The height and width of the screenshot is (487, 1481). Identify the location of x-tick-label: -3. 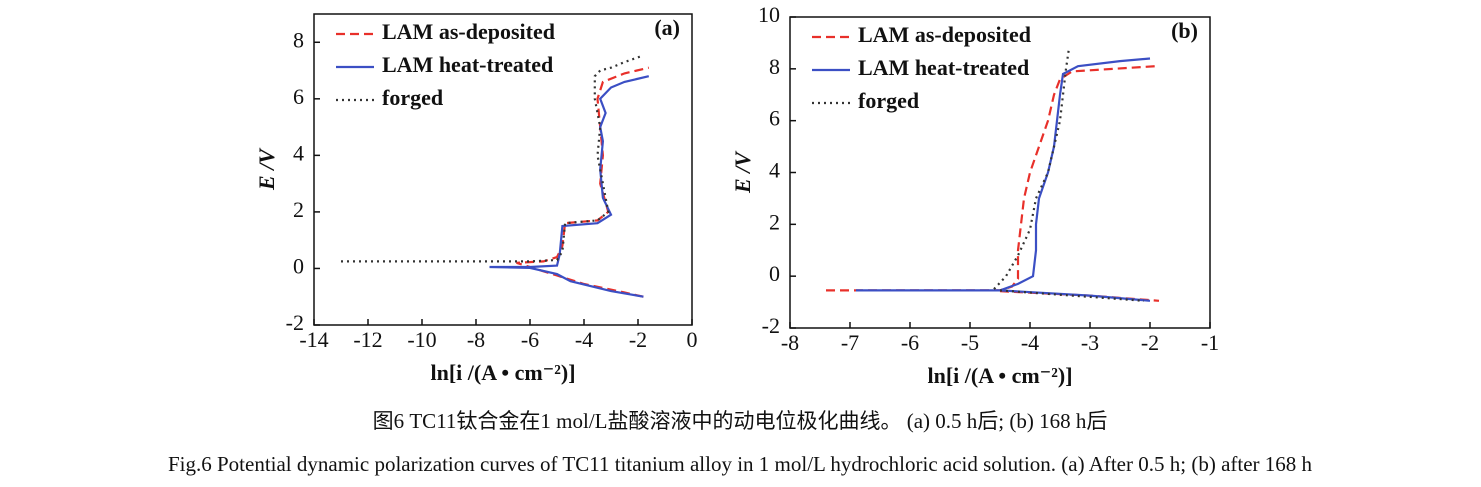
(1090, 342).